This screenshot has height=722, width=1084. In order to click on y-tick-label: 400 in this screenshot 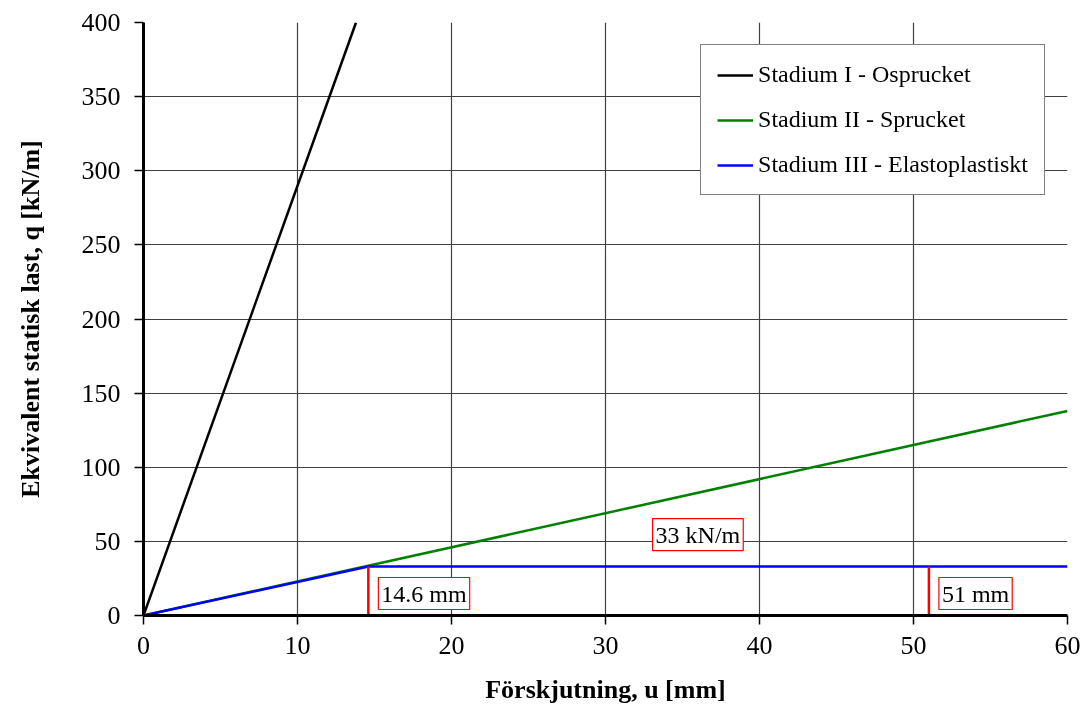, I will do `click(101, 22)`.